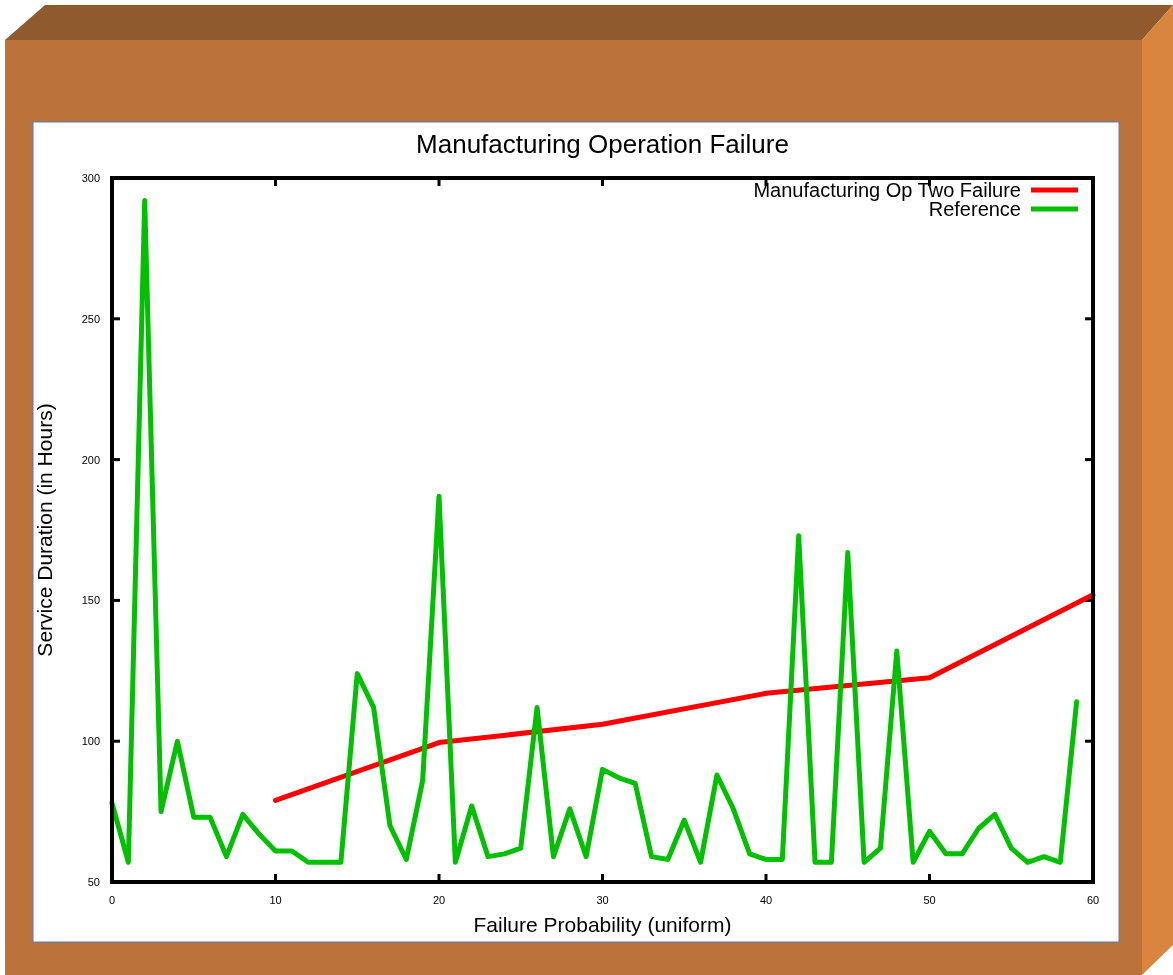 The width and height of the screenshot is (1173, 975). Describe the element at coordinates (93, 882) in the screenshot. I see `y-tick-label: 50` at that location.